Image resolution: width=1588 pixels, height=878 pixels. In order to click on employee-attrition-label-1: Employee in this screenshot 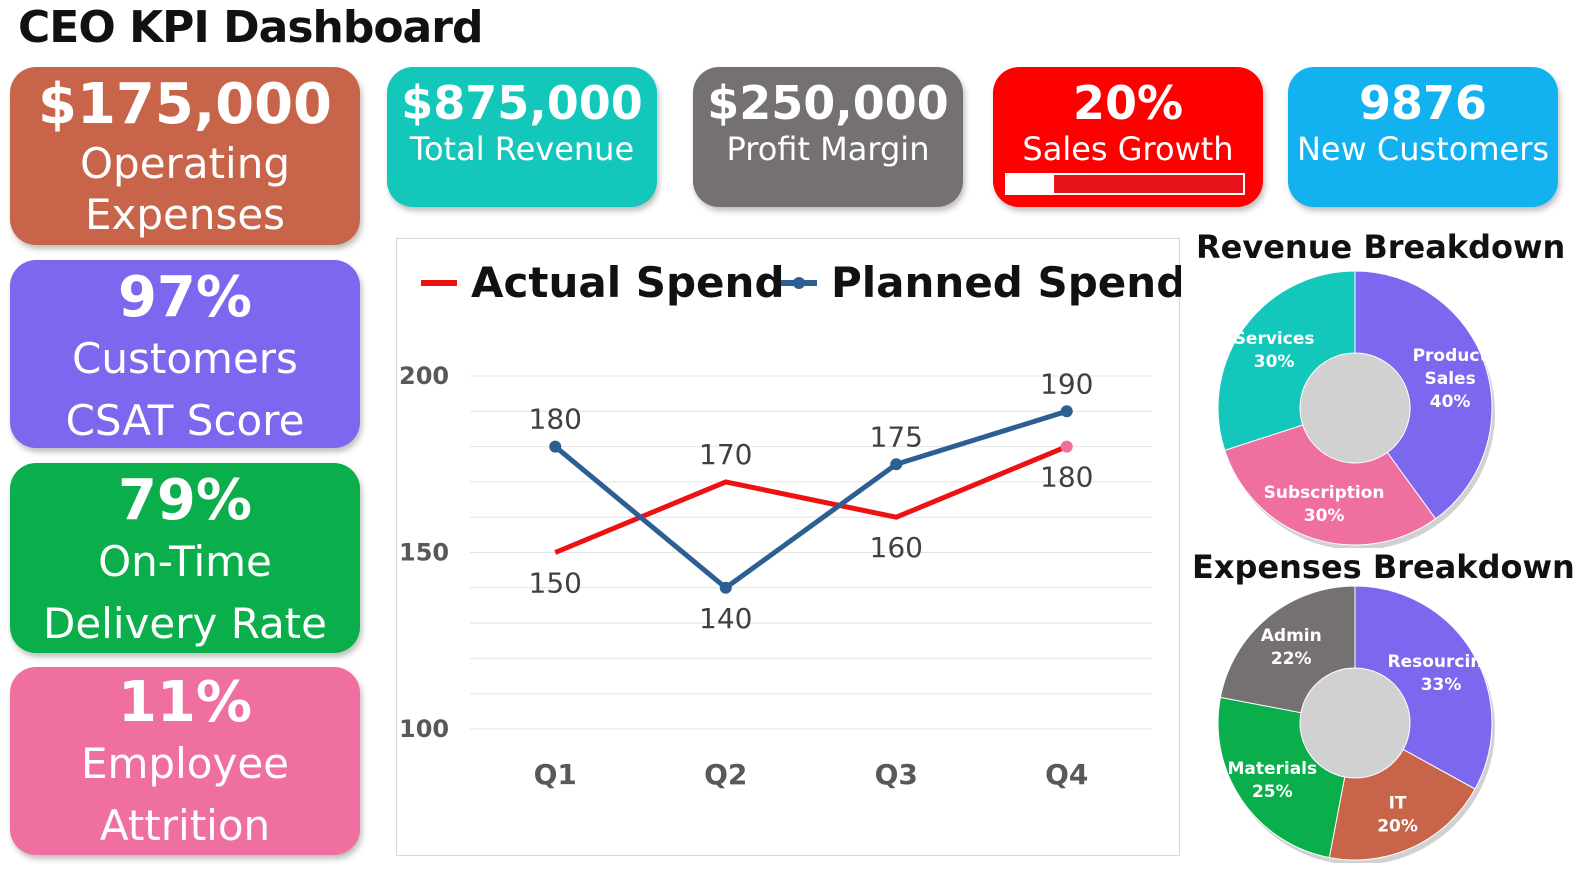, I will do `click(184, 763)`.